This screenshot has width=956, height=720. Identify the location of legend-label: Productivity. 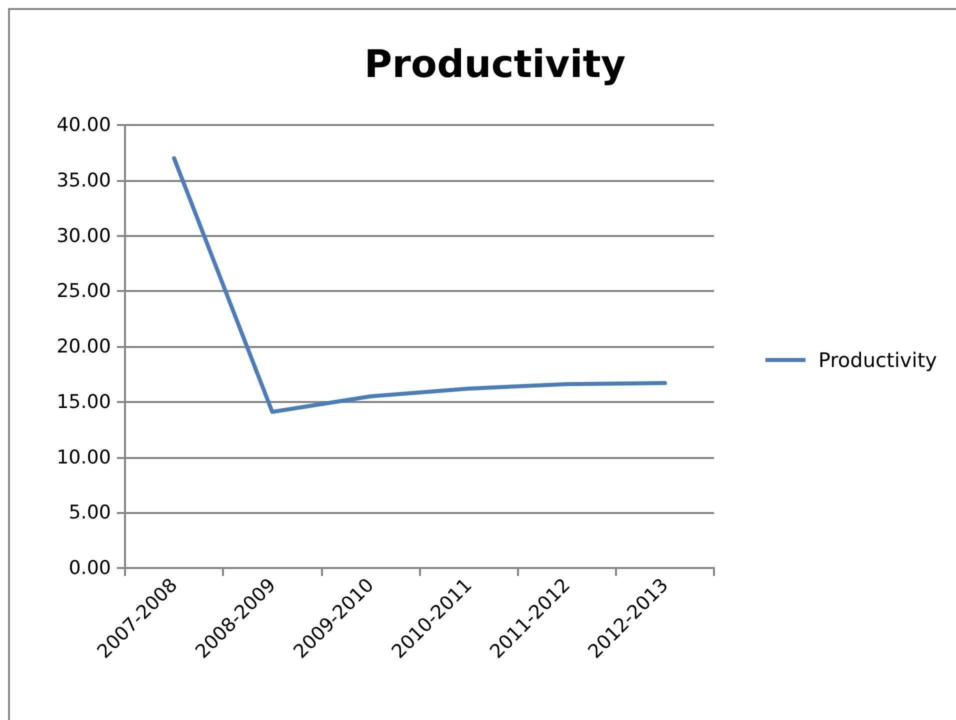
(878, 360).